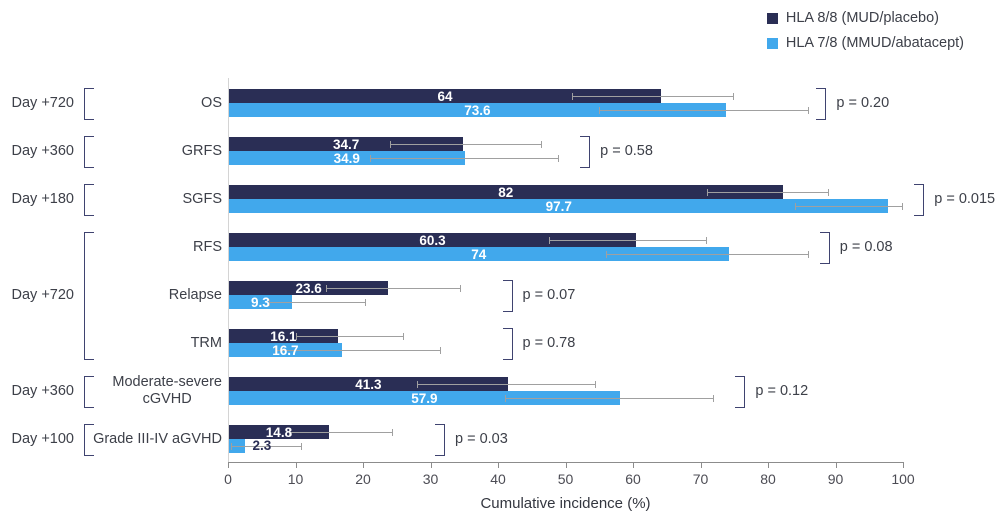 This screenshot has width=1000, height=532. What do you see at coordinates (700, 479) in the screenshot?
I see `x-tick-label-70: 70` at bounding box center [700, 479].